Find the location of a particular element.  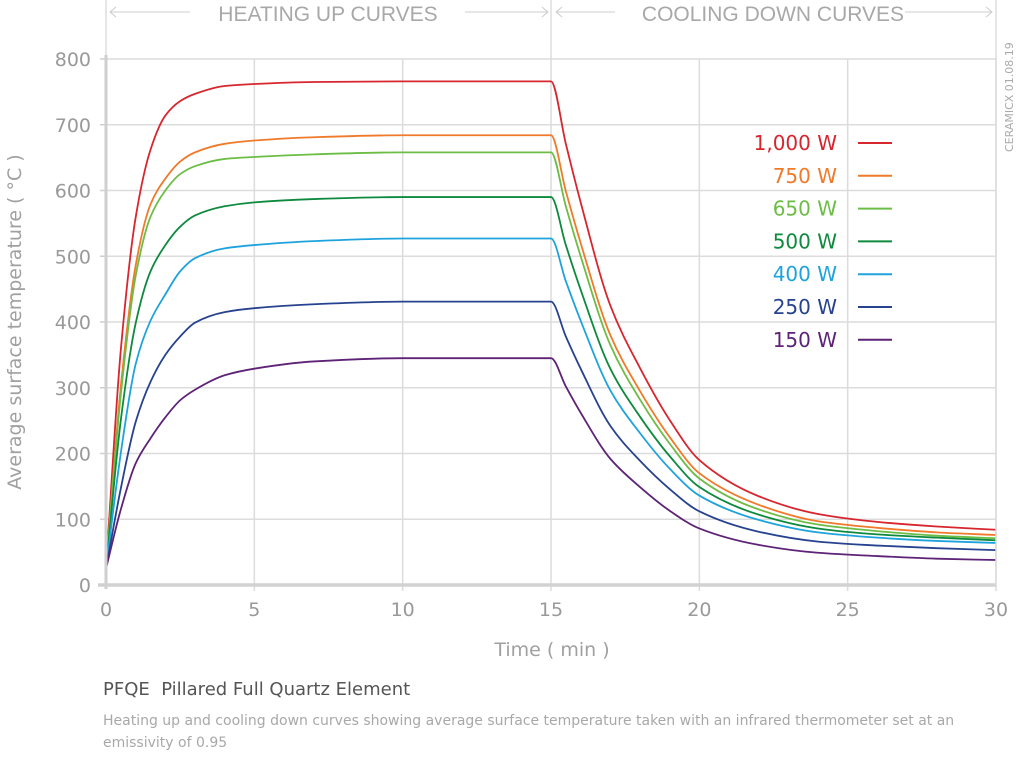

x-tick-label: 5 is located at coordinates (254, 610).